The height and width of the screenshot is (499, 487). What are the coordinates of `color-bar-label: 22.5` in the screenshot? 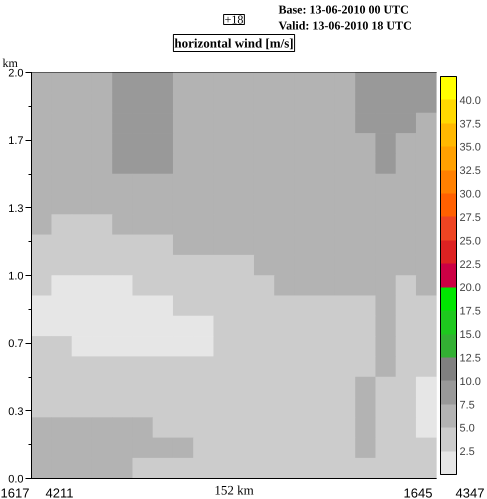 It's located at (470, 264).